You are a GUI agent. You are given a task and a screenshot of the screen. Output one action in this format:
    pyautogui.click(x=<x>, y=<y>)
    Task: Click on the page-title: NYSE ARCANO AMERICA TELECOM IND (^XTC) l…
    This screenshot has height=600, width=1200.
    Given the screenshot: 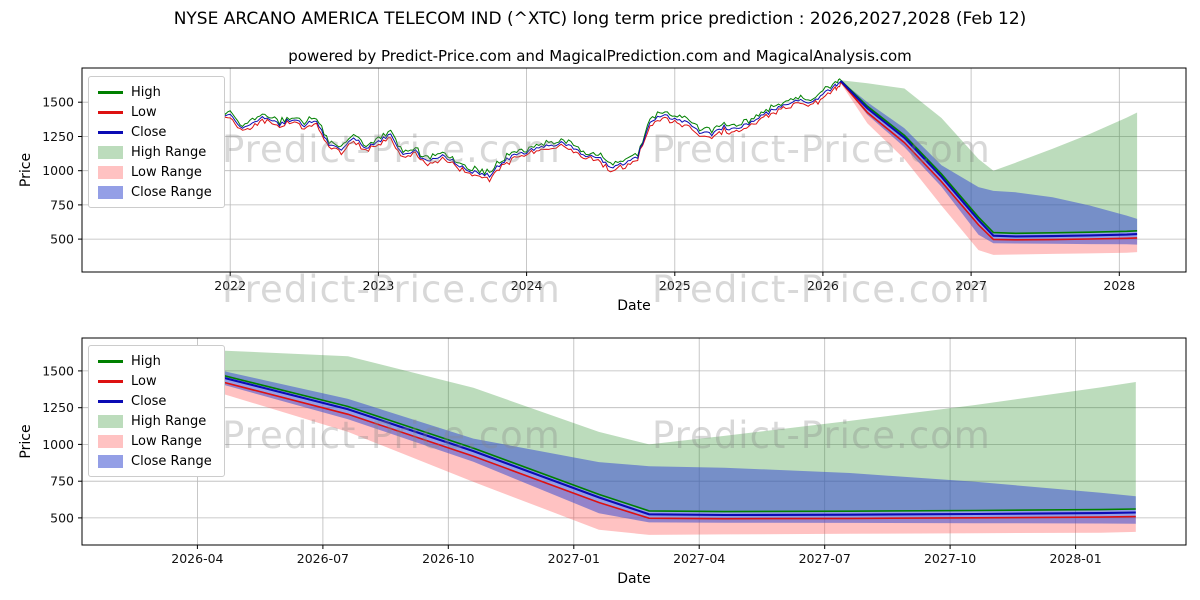 What is the action you would take?
    pyautogui.click(x=600, y=19)
    